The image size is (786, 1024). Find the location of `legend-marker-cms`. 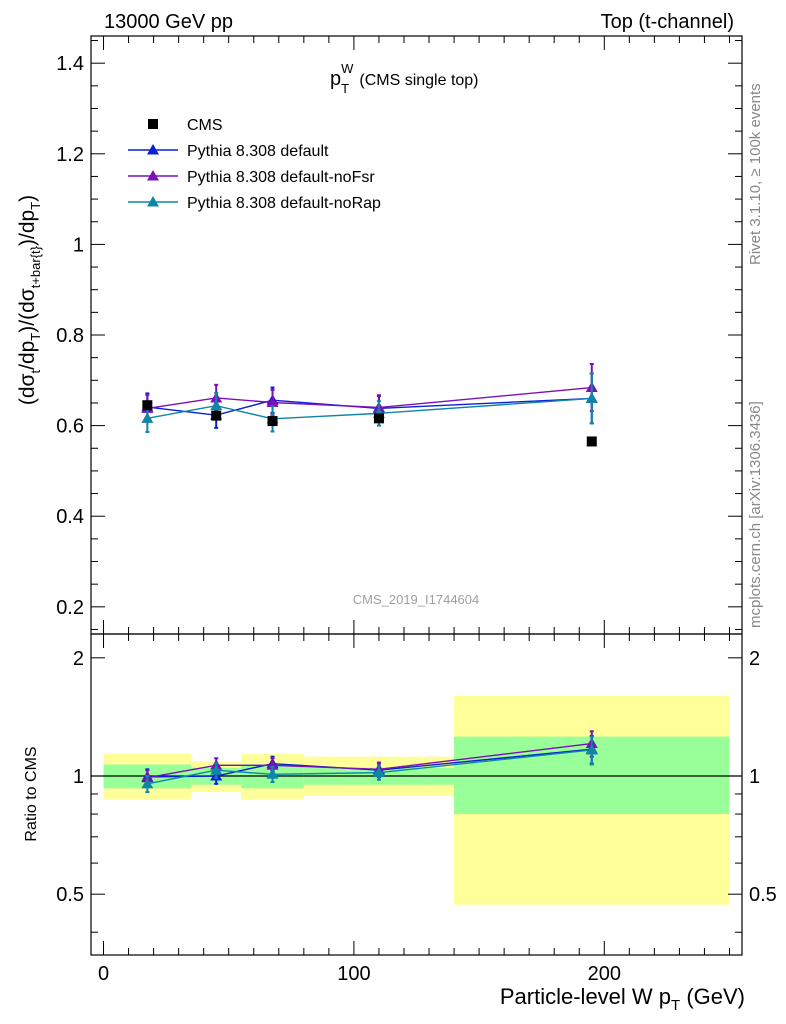

legend-marker-cms is located at coordinates (153, 124).